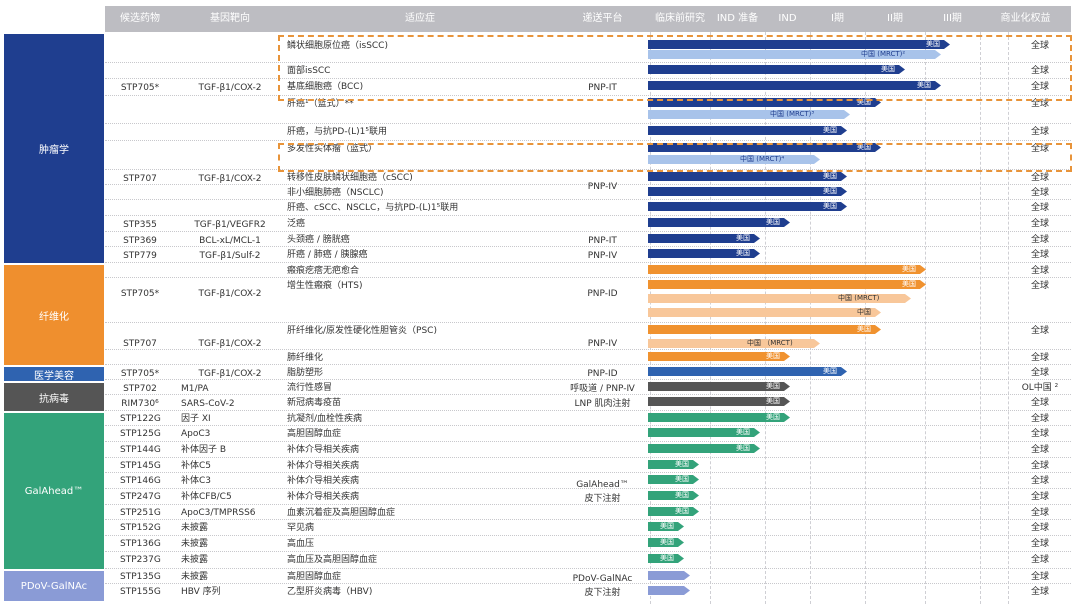 The width and height of the screenshot is (1080, 606). Describe the element at coordinates (318, 240) in the screenshot. I see `indication-label: 头颈癌 / 膀胱癌` at that location.